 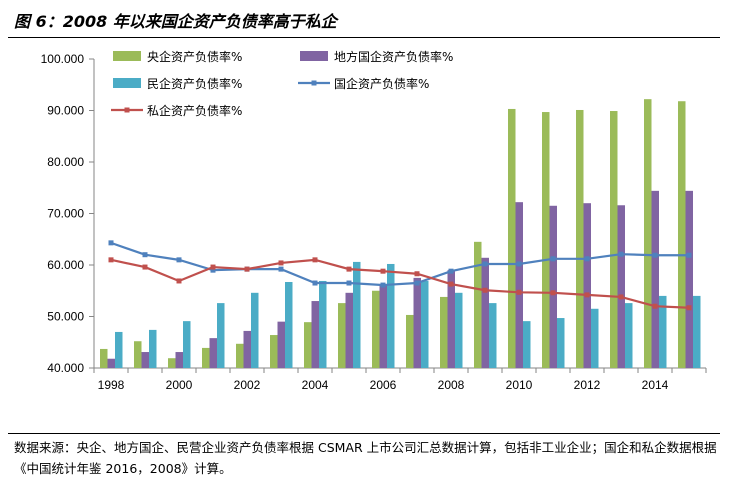 I want to click on y-tick-label: 100.000, so click(x=63, y=59).